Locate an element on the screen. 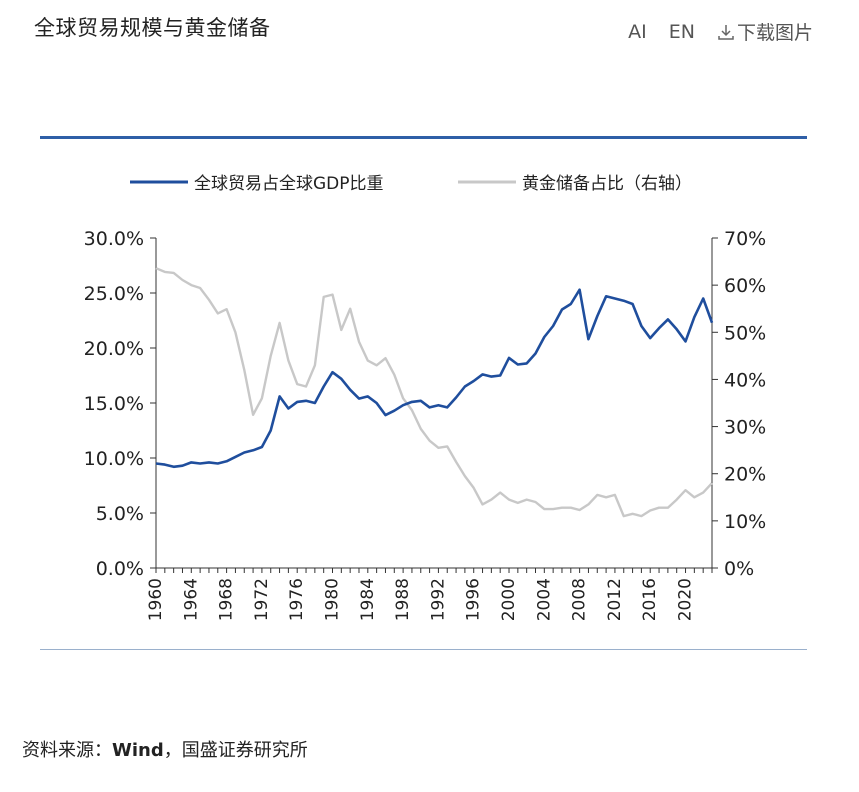 This screenshot has height=792, width=859. x-tick-label: 1988 is located at coordinates (403, 599).